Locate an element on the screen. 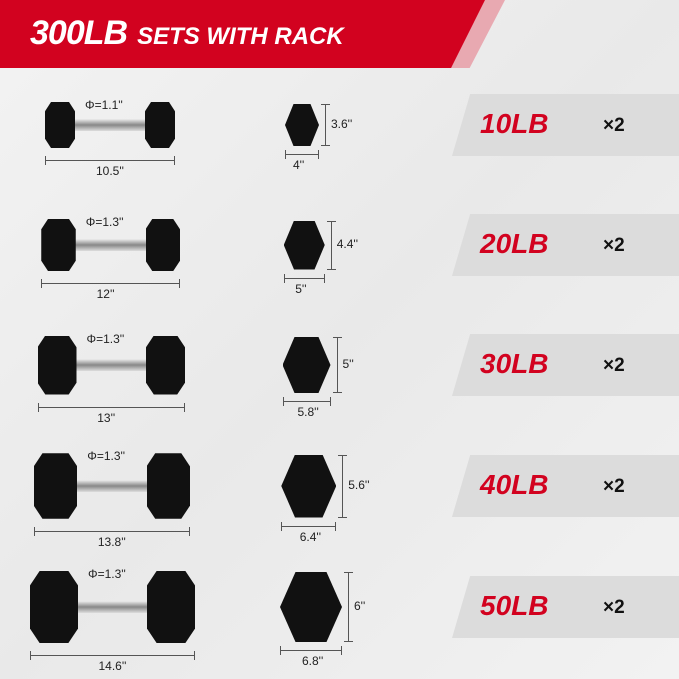 The height and width of the screenshot is (679, 679). weight-label: 30LB is located at coordinates (514, 363).